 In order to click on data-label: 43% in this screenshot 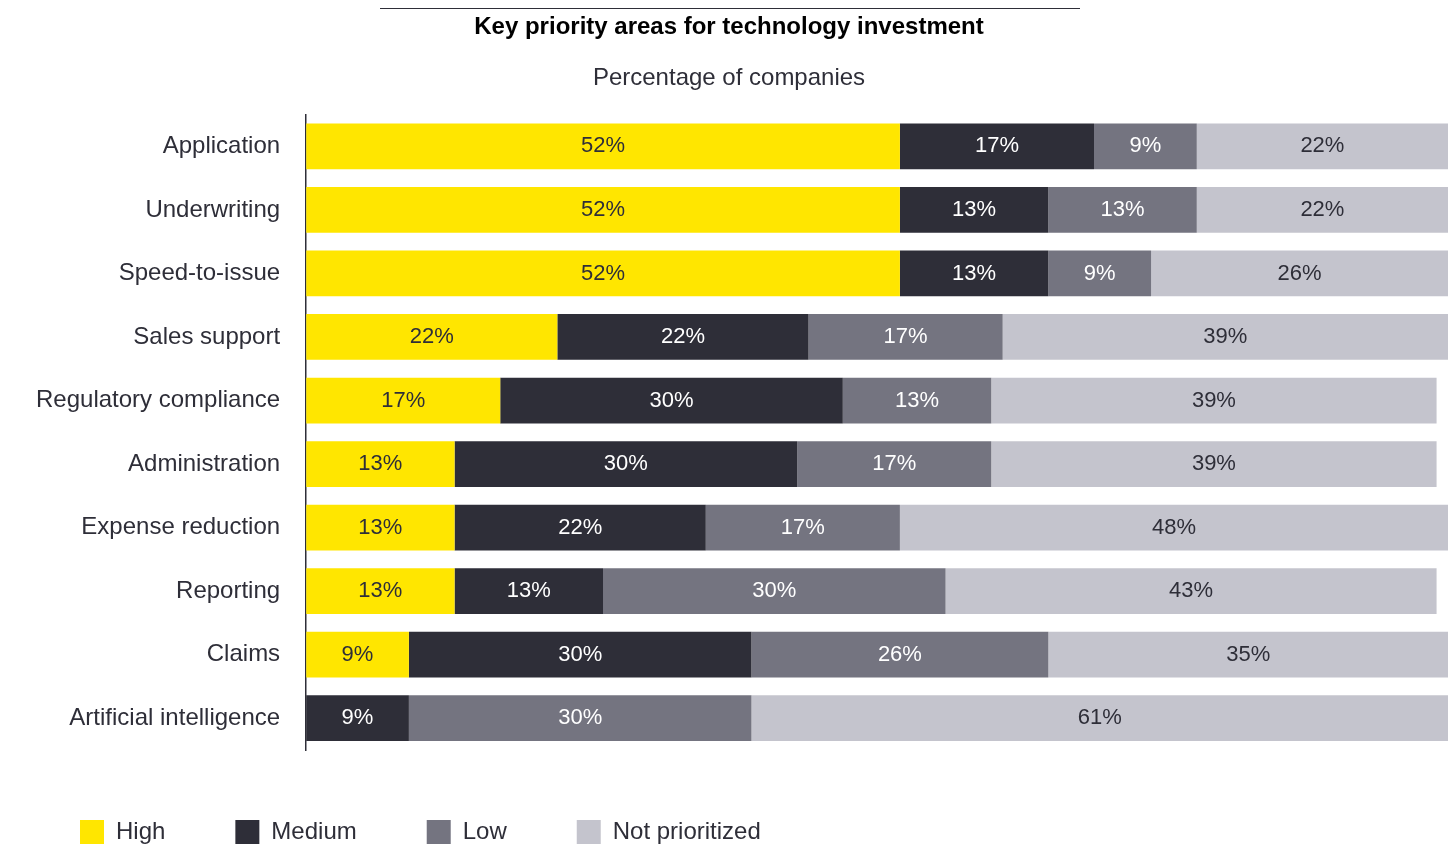, I will do `click(1191, 590)`.